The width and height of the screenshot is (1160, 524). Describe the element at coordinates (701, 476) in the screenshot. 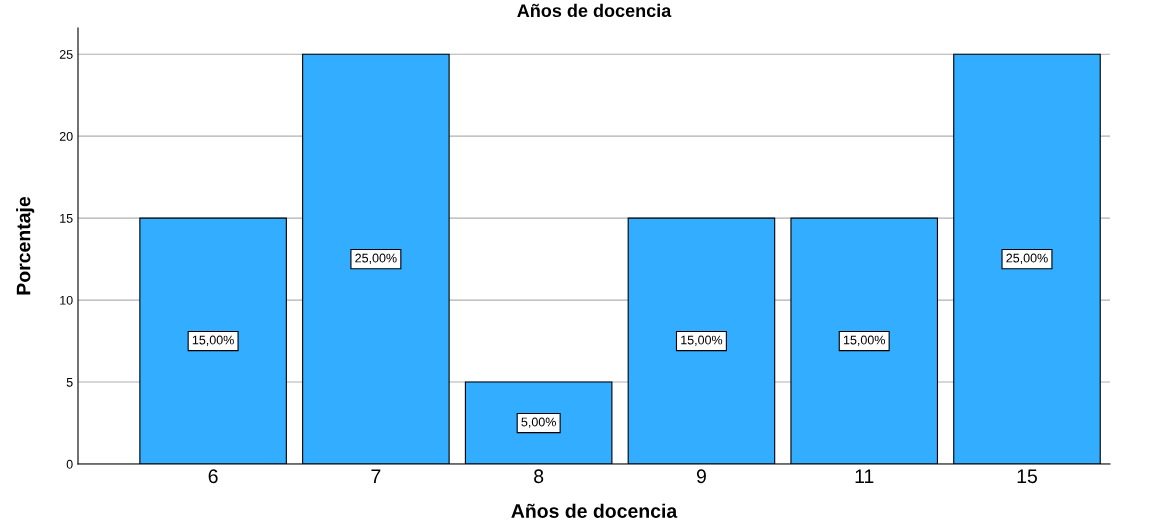

I see `x-tick-label: 9` at that location.